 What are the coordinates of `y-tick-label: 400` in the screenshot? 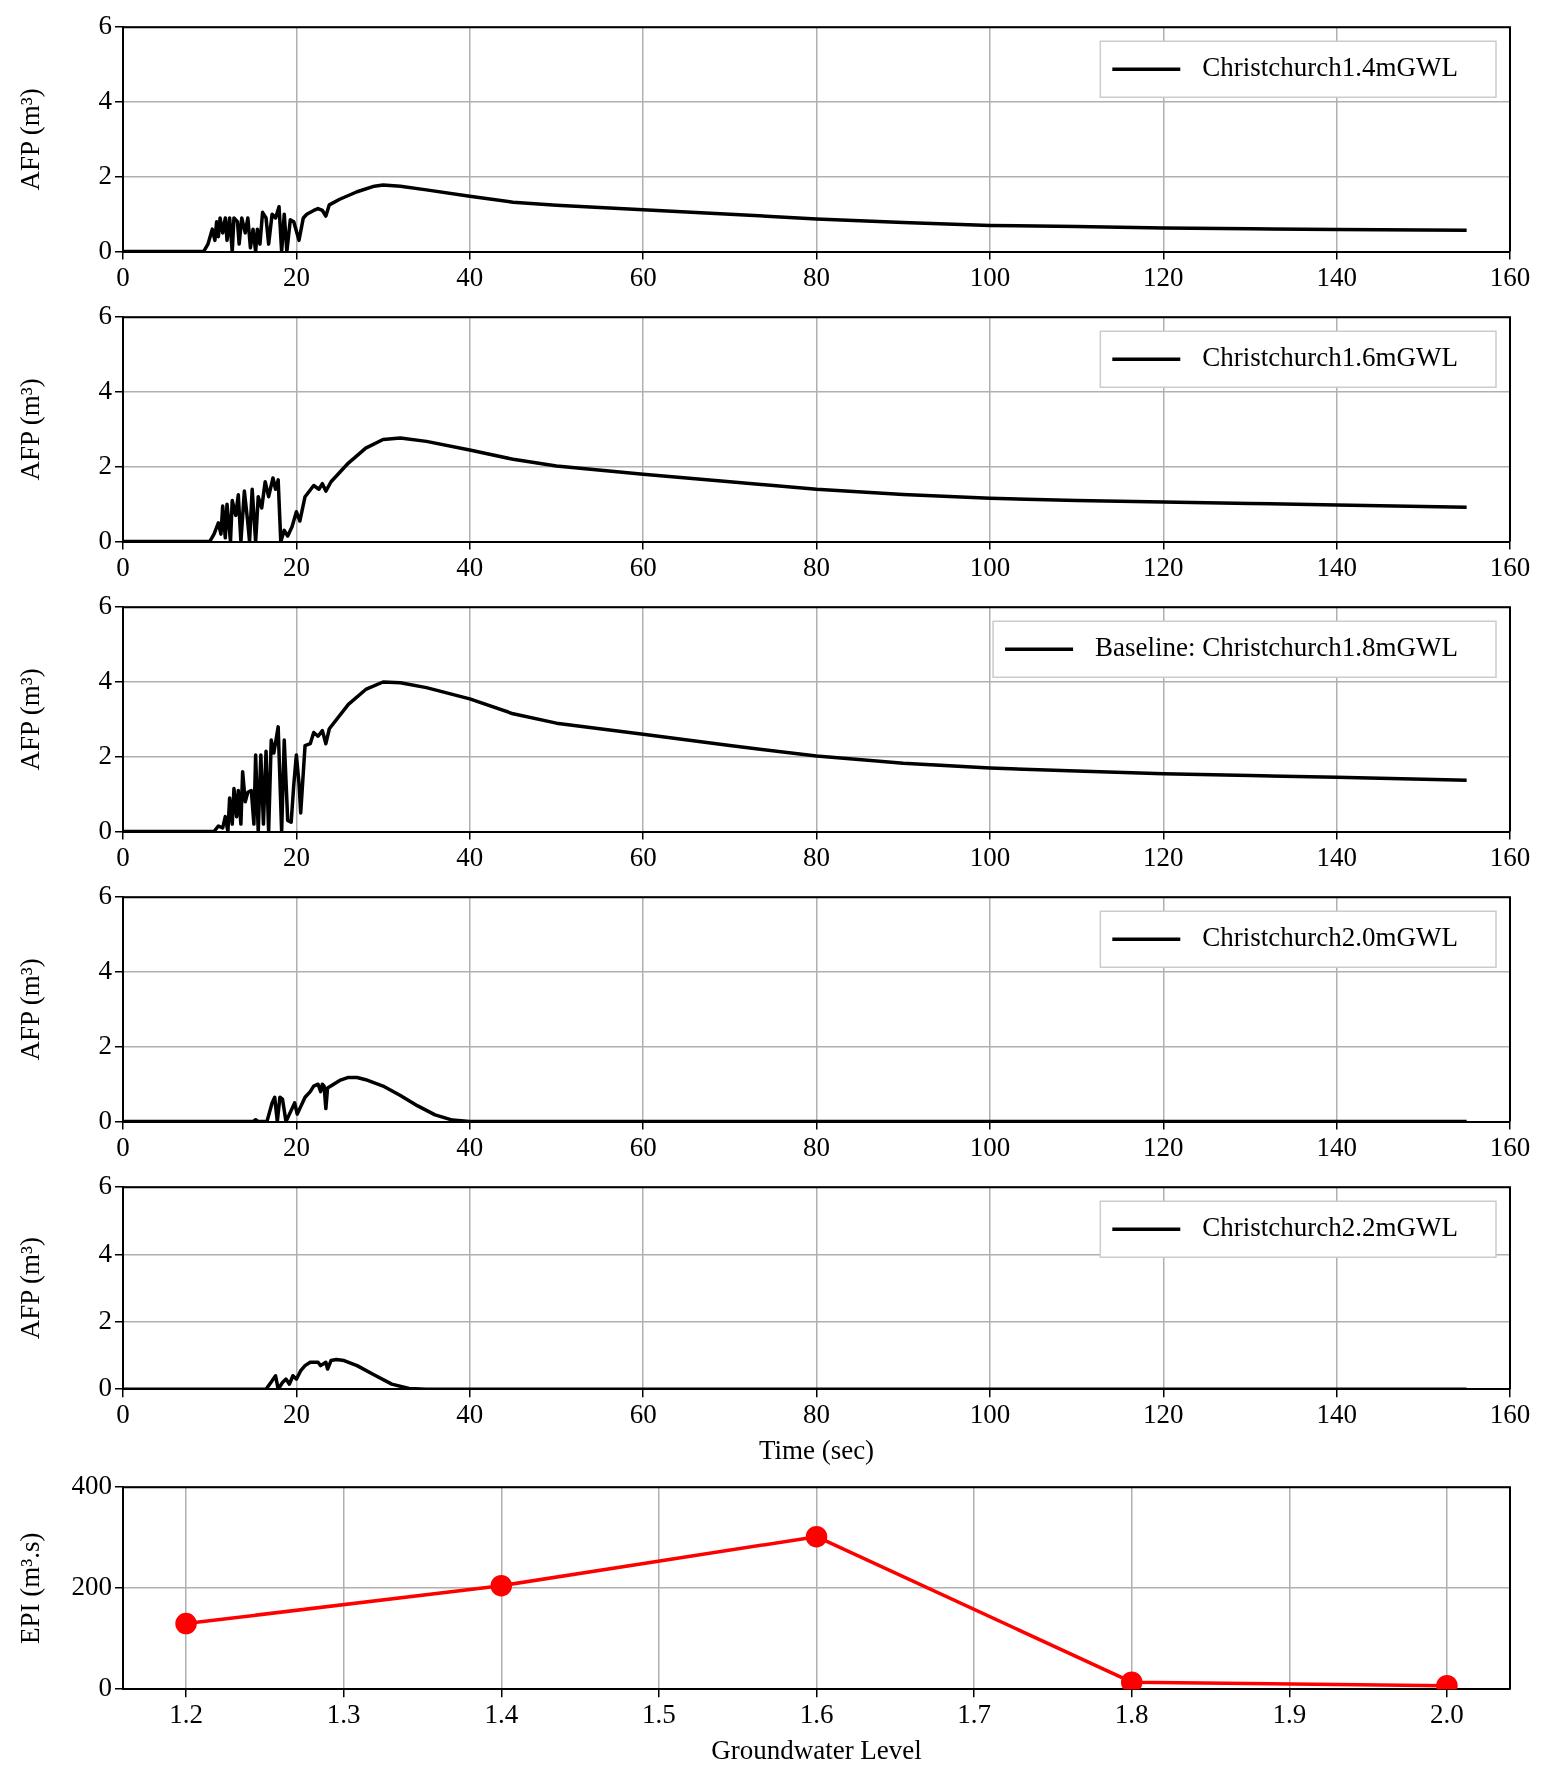 It's located at (91, 1485).